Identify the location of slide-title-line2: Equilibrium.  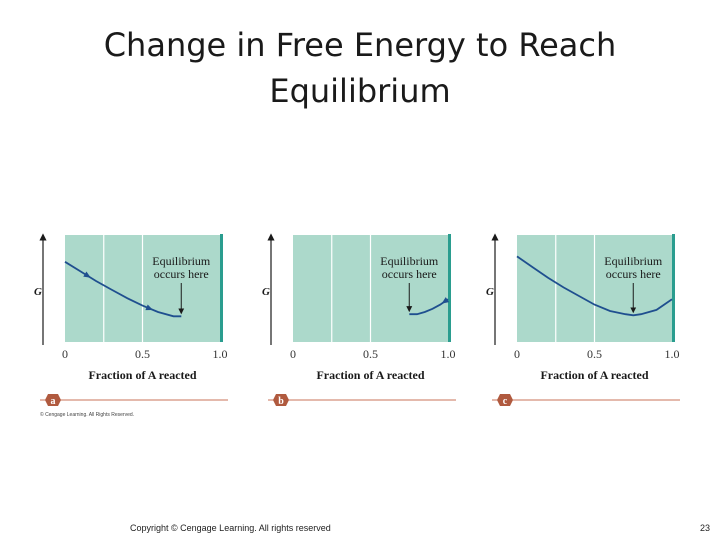
(360, 91).